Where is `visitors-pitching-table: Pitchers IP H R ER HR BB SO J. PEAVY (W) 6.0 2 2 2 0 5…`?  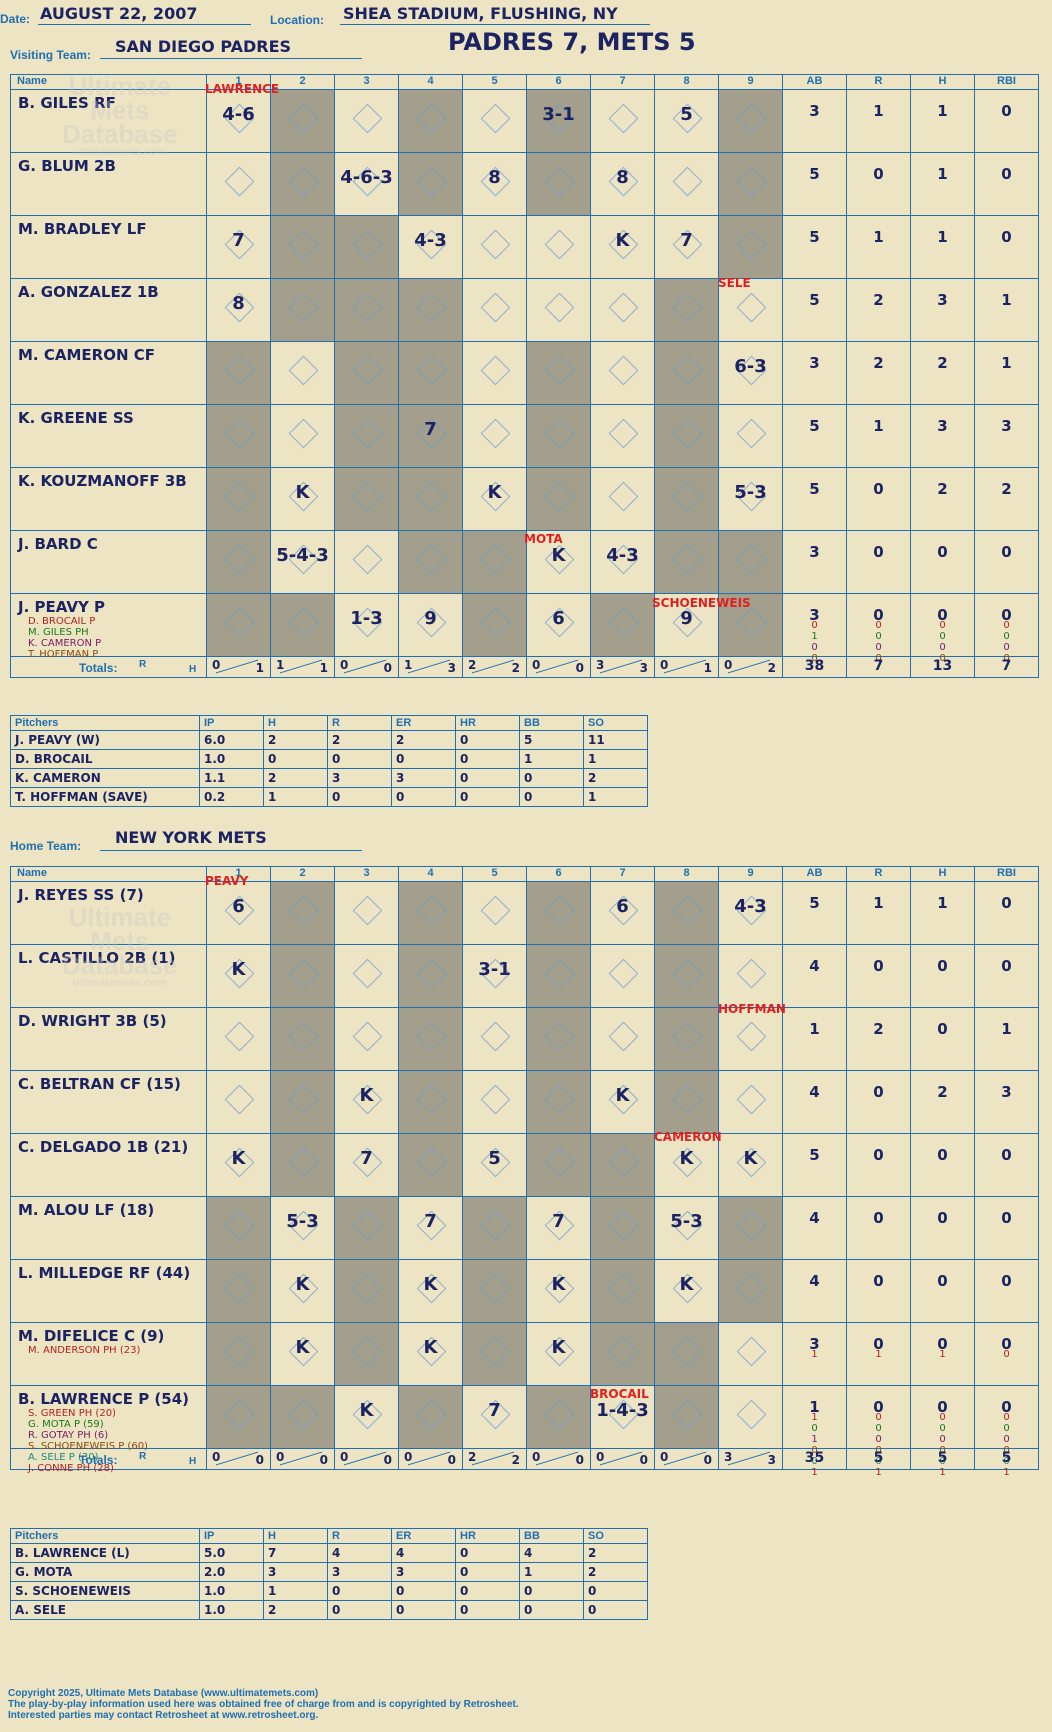
visitors-pitching-table: Pitchers IP H R ER HR BB SO J. PEAVY (W) 6.0 2 2 2 0 5… is located at coordinates (329, 761).